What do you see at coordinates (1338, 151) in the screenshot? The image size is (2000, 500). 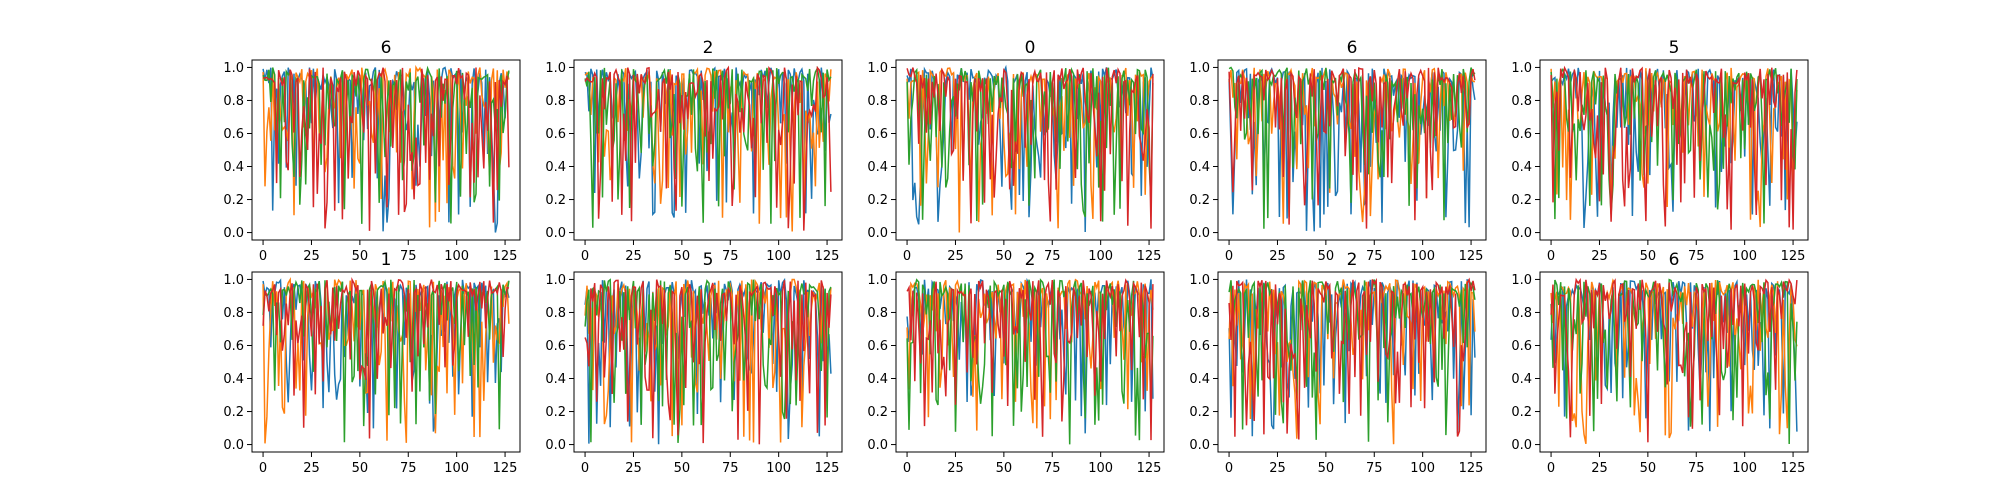 I see `subplot-4: 0 25 50 75 100 125 0.0 0.2 0.4 0.6 0.8 1.0 6` at bounding box center [1338, 151].